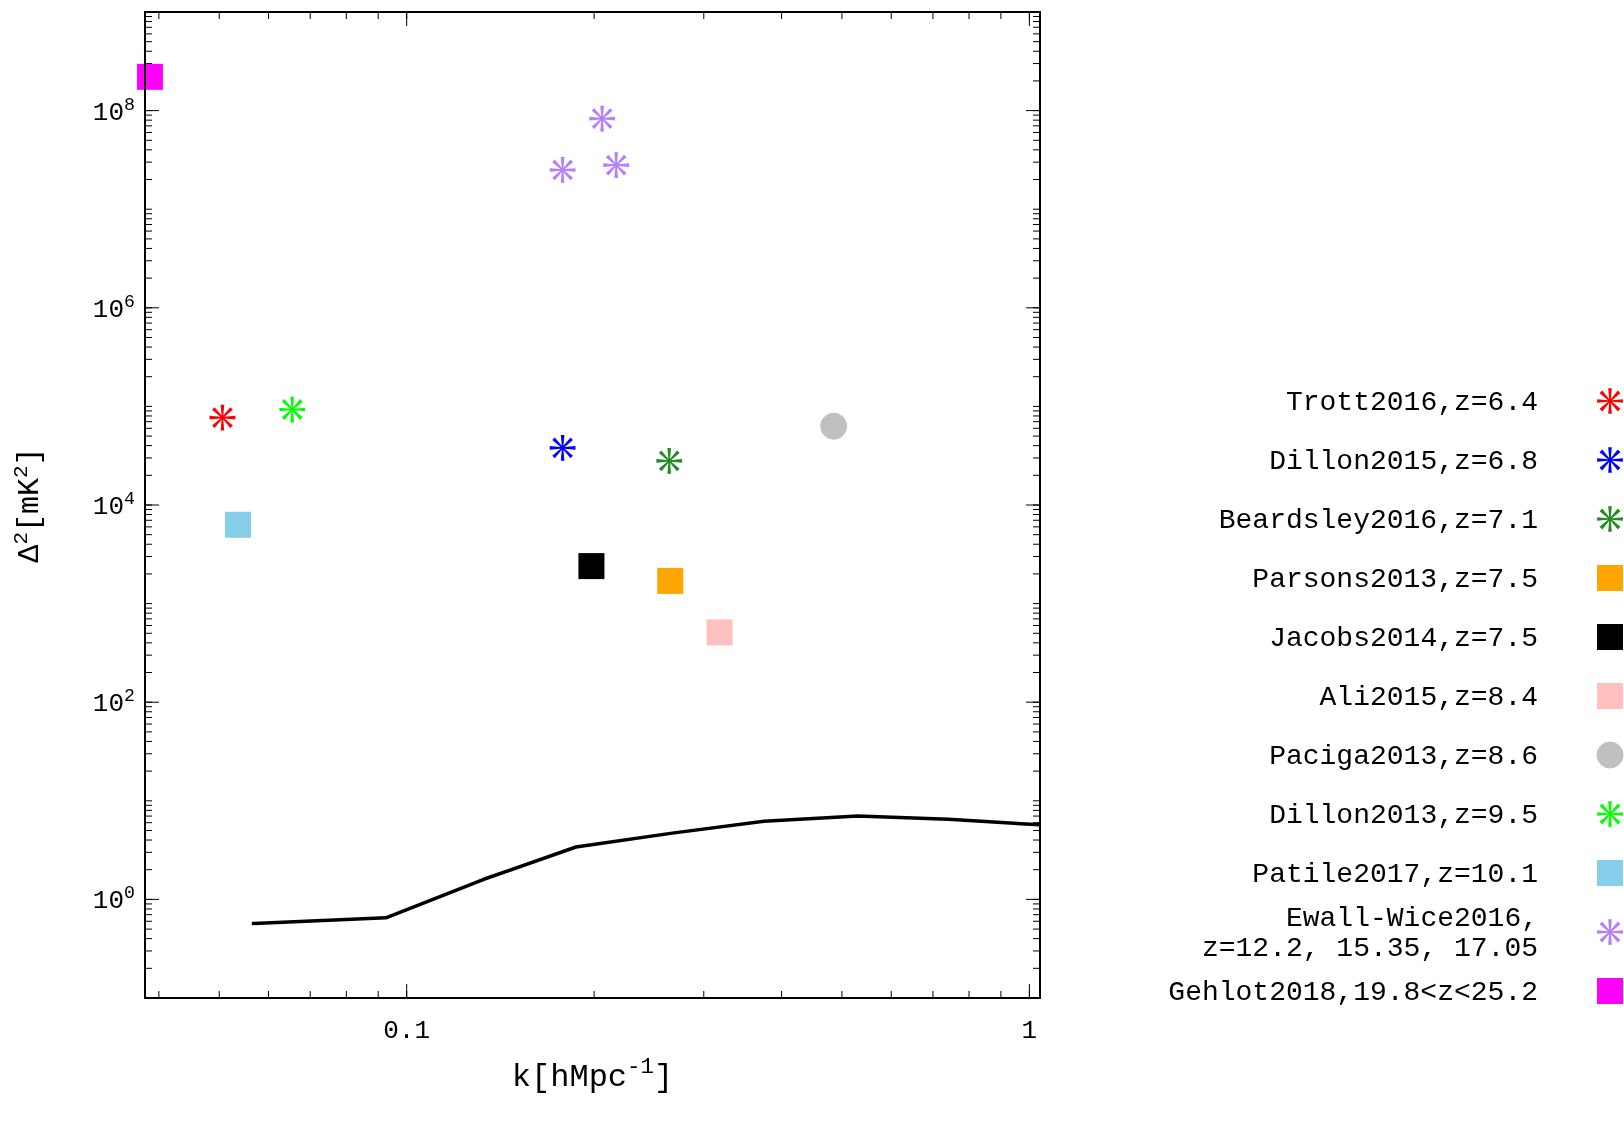  What do you see at coordinates (113, 703) in the screenshot?
I see `y-tick-label: 10$^{2}$` at bounding box center [113, 703].